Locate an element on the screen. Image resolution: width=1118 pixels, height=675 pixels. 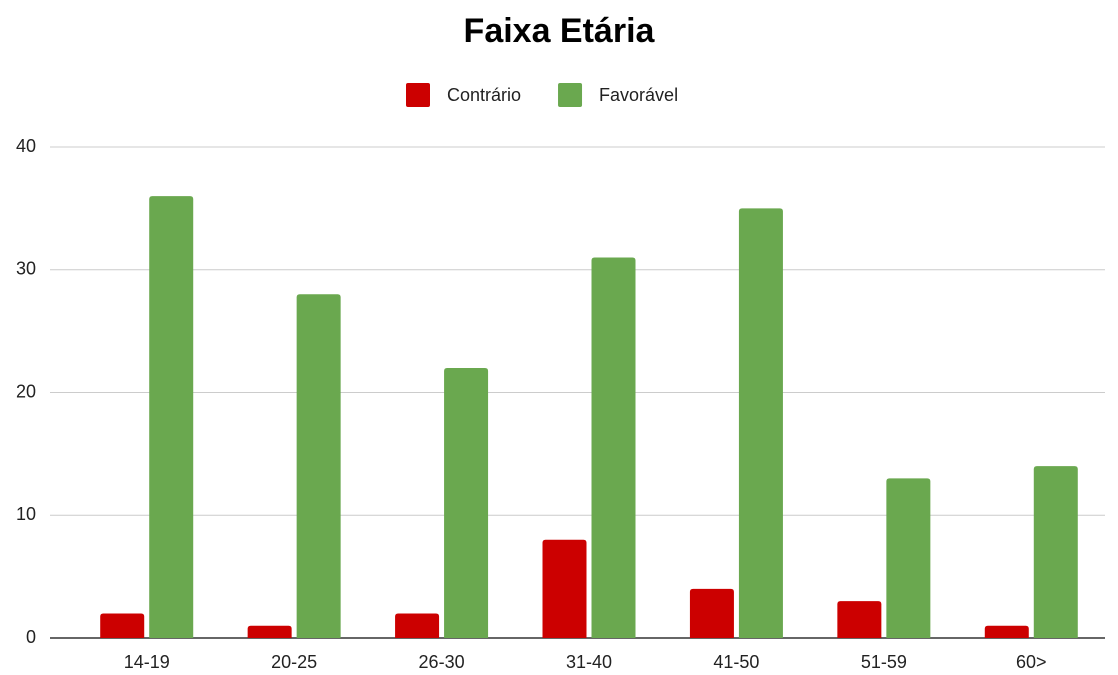
y-tick-label: 10 is located at coordinates (26, 514).